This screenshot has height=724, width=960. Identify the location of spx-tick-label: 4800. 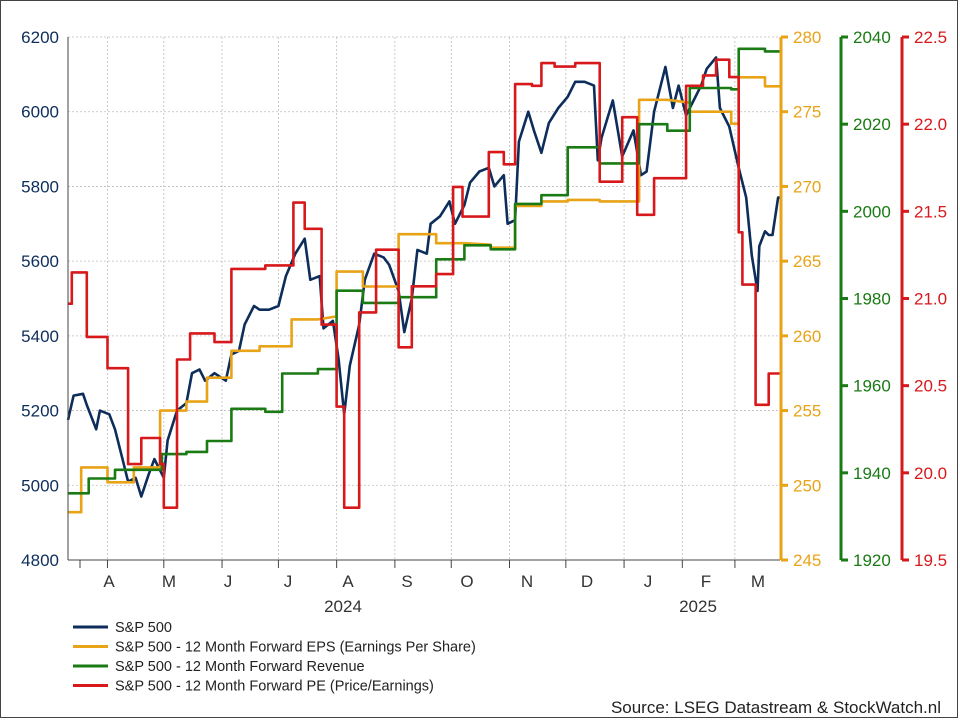
(40, 560).